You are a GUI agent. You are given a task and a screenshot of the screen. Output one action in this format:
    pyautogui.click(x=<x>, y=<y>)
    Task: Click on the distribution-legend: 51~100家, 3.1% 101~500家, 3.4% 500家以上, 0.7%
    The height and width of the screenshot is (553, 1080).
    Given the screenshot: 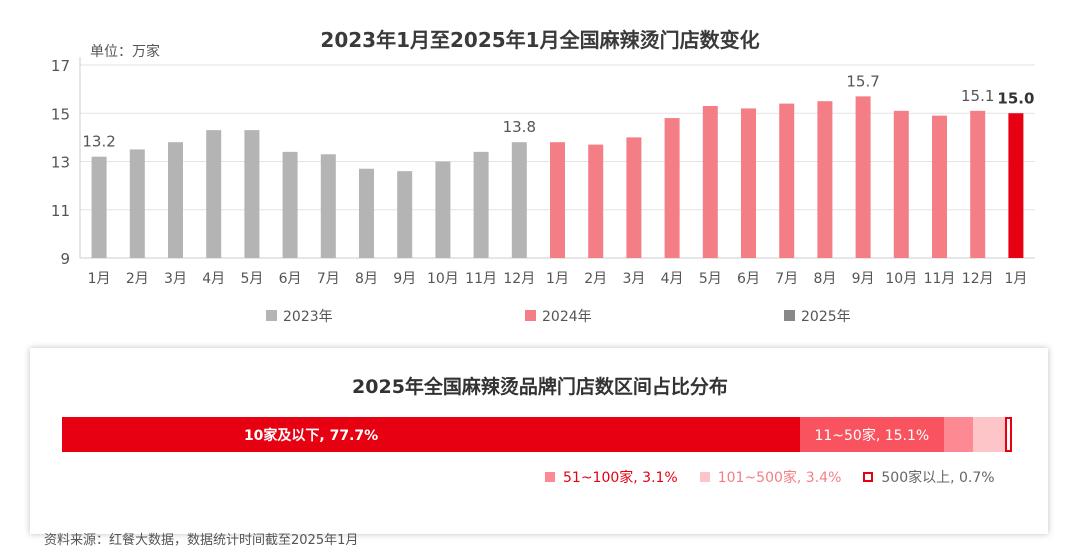 What is the action you would take?
    pyautogui.click(x=770, y=477)
    